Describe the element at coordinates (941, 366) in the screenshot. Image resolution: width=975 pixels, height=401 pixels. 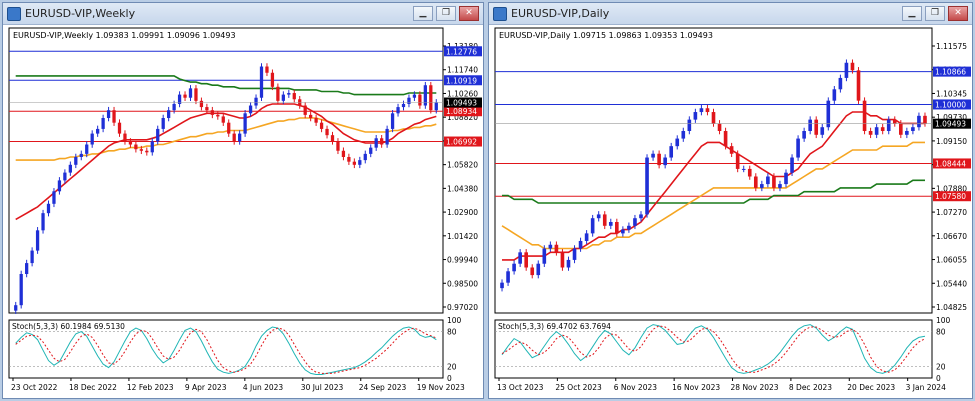
I see `stoch-tick-label: 20` at that location.